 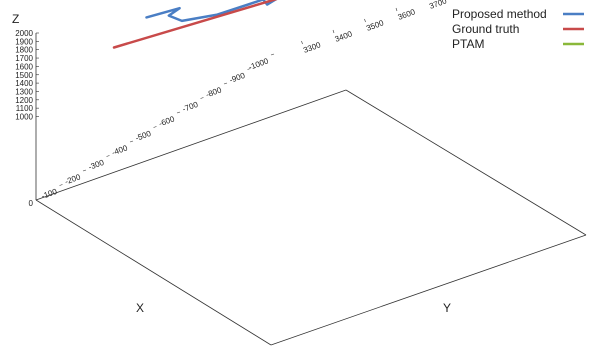 What do you see at coordinates (167, 121) in the screenshot?
I see `x-tick-label: -600` at bounding box center [167, 121].